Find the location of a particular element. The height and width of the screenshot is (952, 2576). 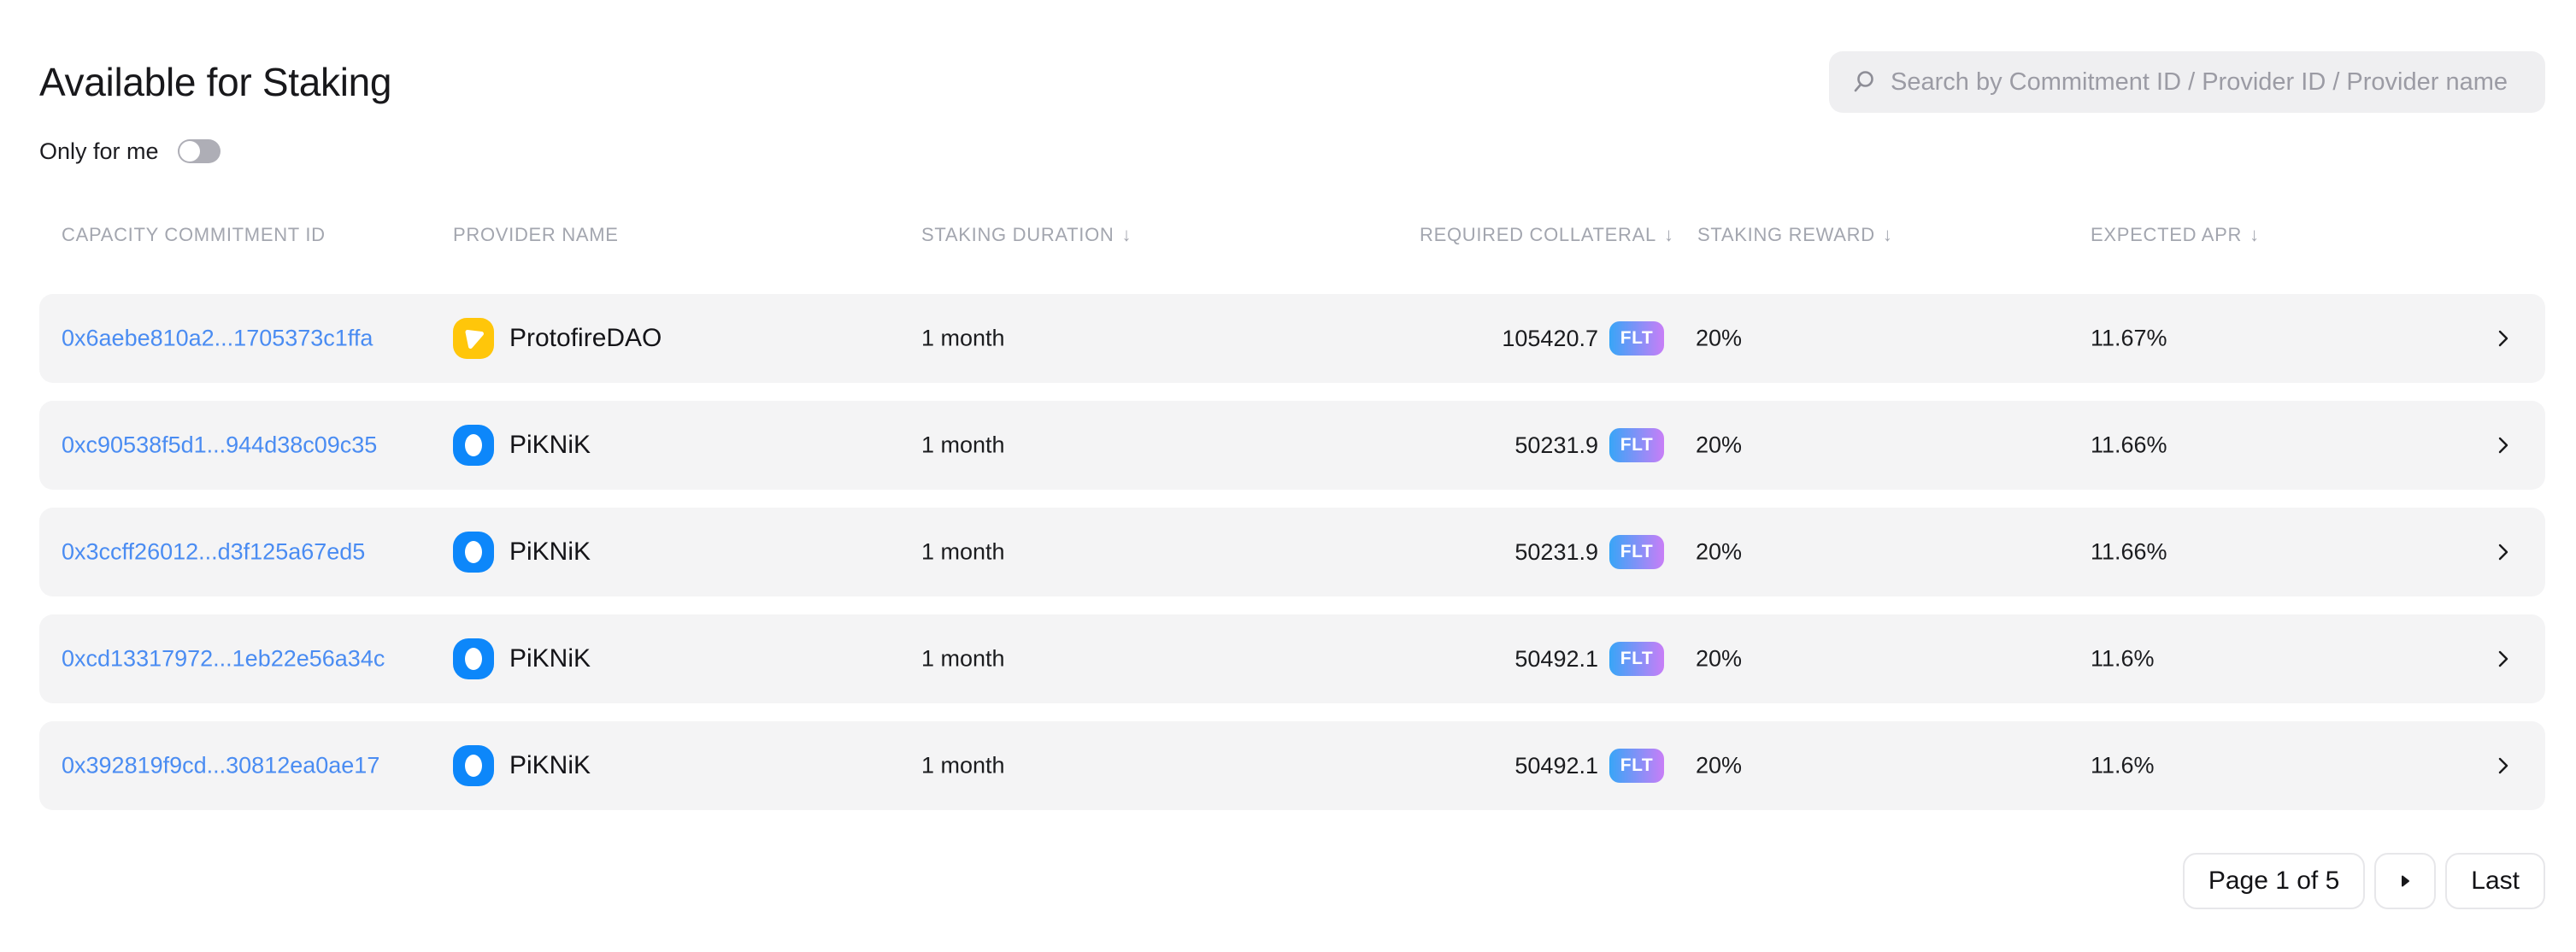

column-header-commitment-id: CAPACITY COMMITMENT ID is located at coordinates (194, 235).